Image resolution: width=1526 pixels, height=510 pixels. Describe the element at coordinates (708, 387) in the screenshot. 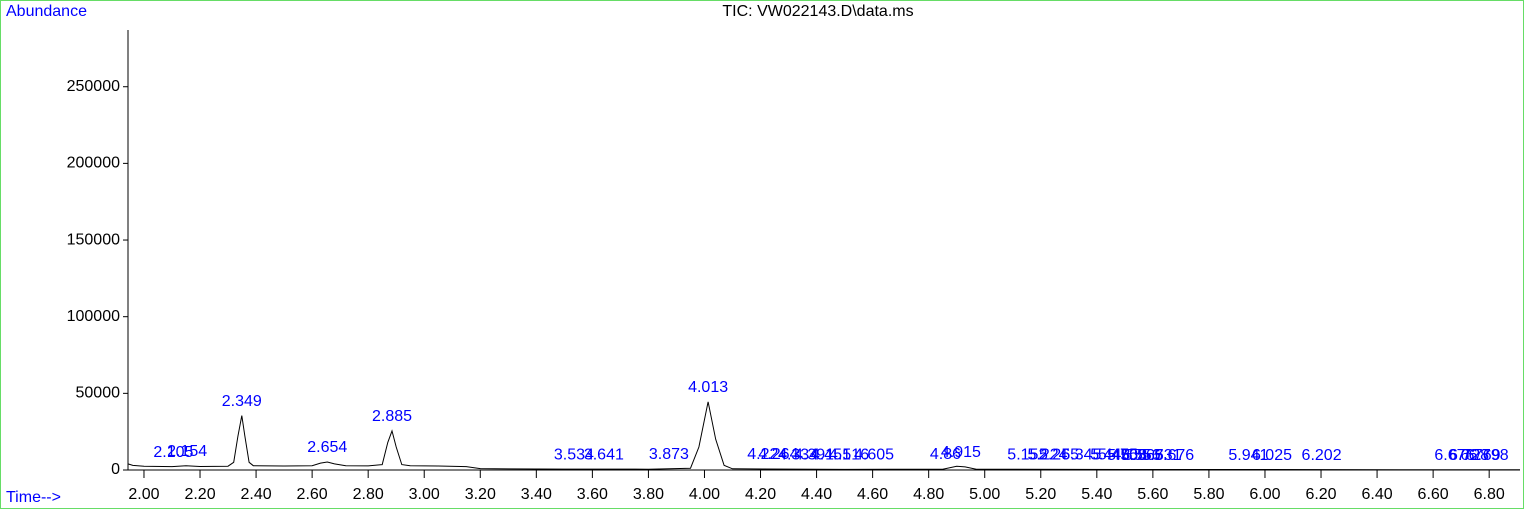

I see `peak-label: 4.013` at that location.